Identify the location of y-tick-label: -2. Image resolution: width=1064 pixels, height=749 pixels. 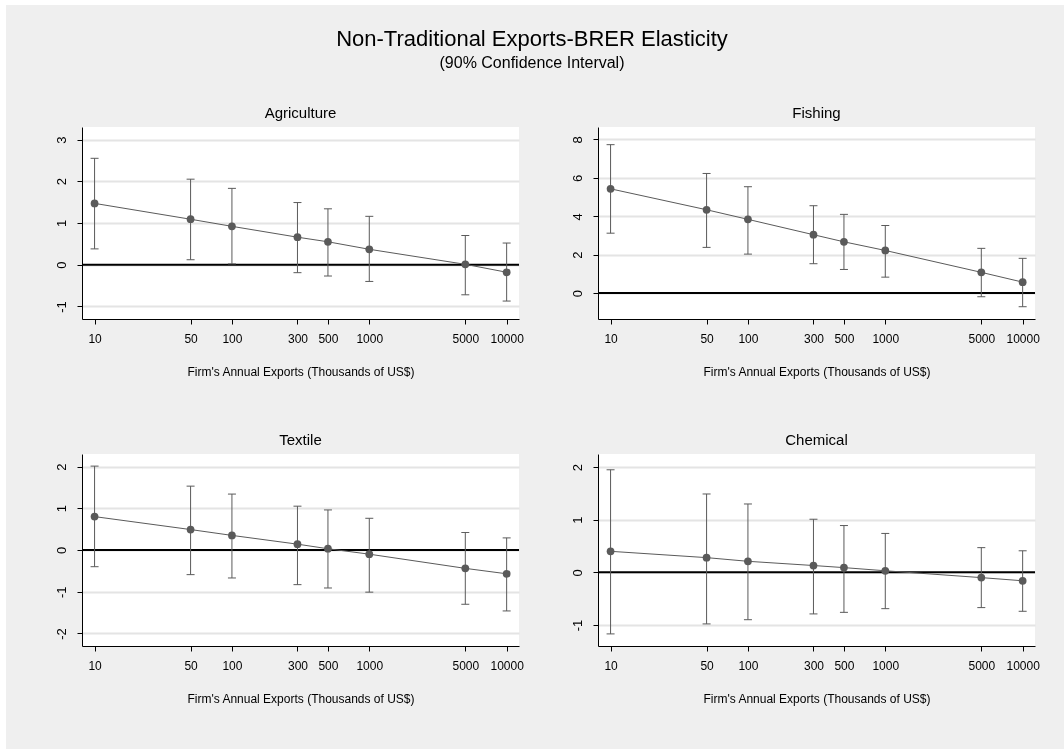
(61, 634).